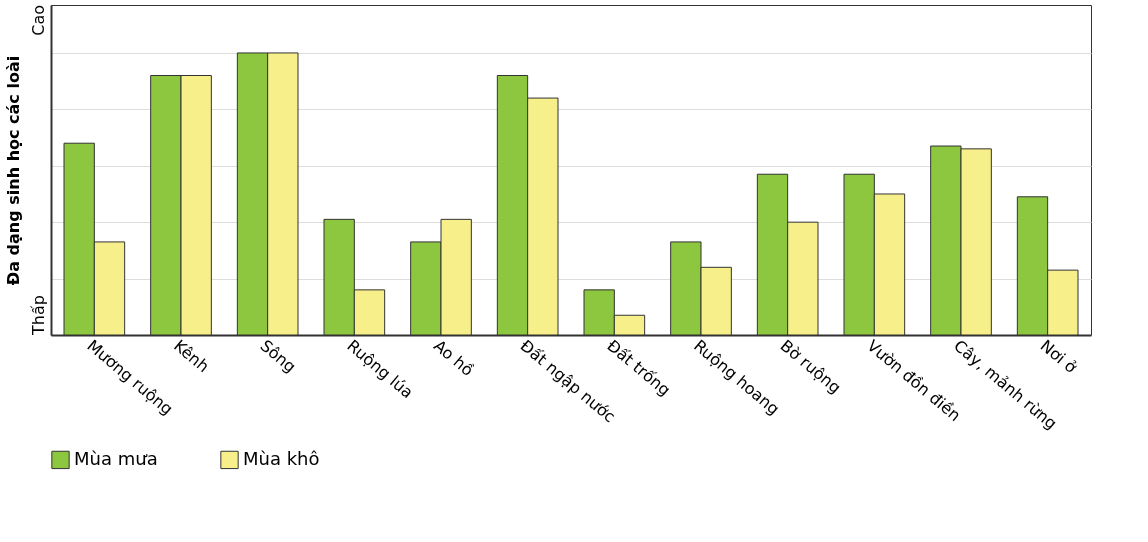  I want to click on legend-label: Mùa mưa, so click(116, 458).